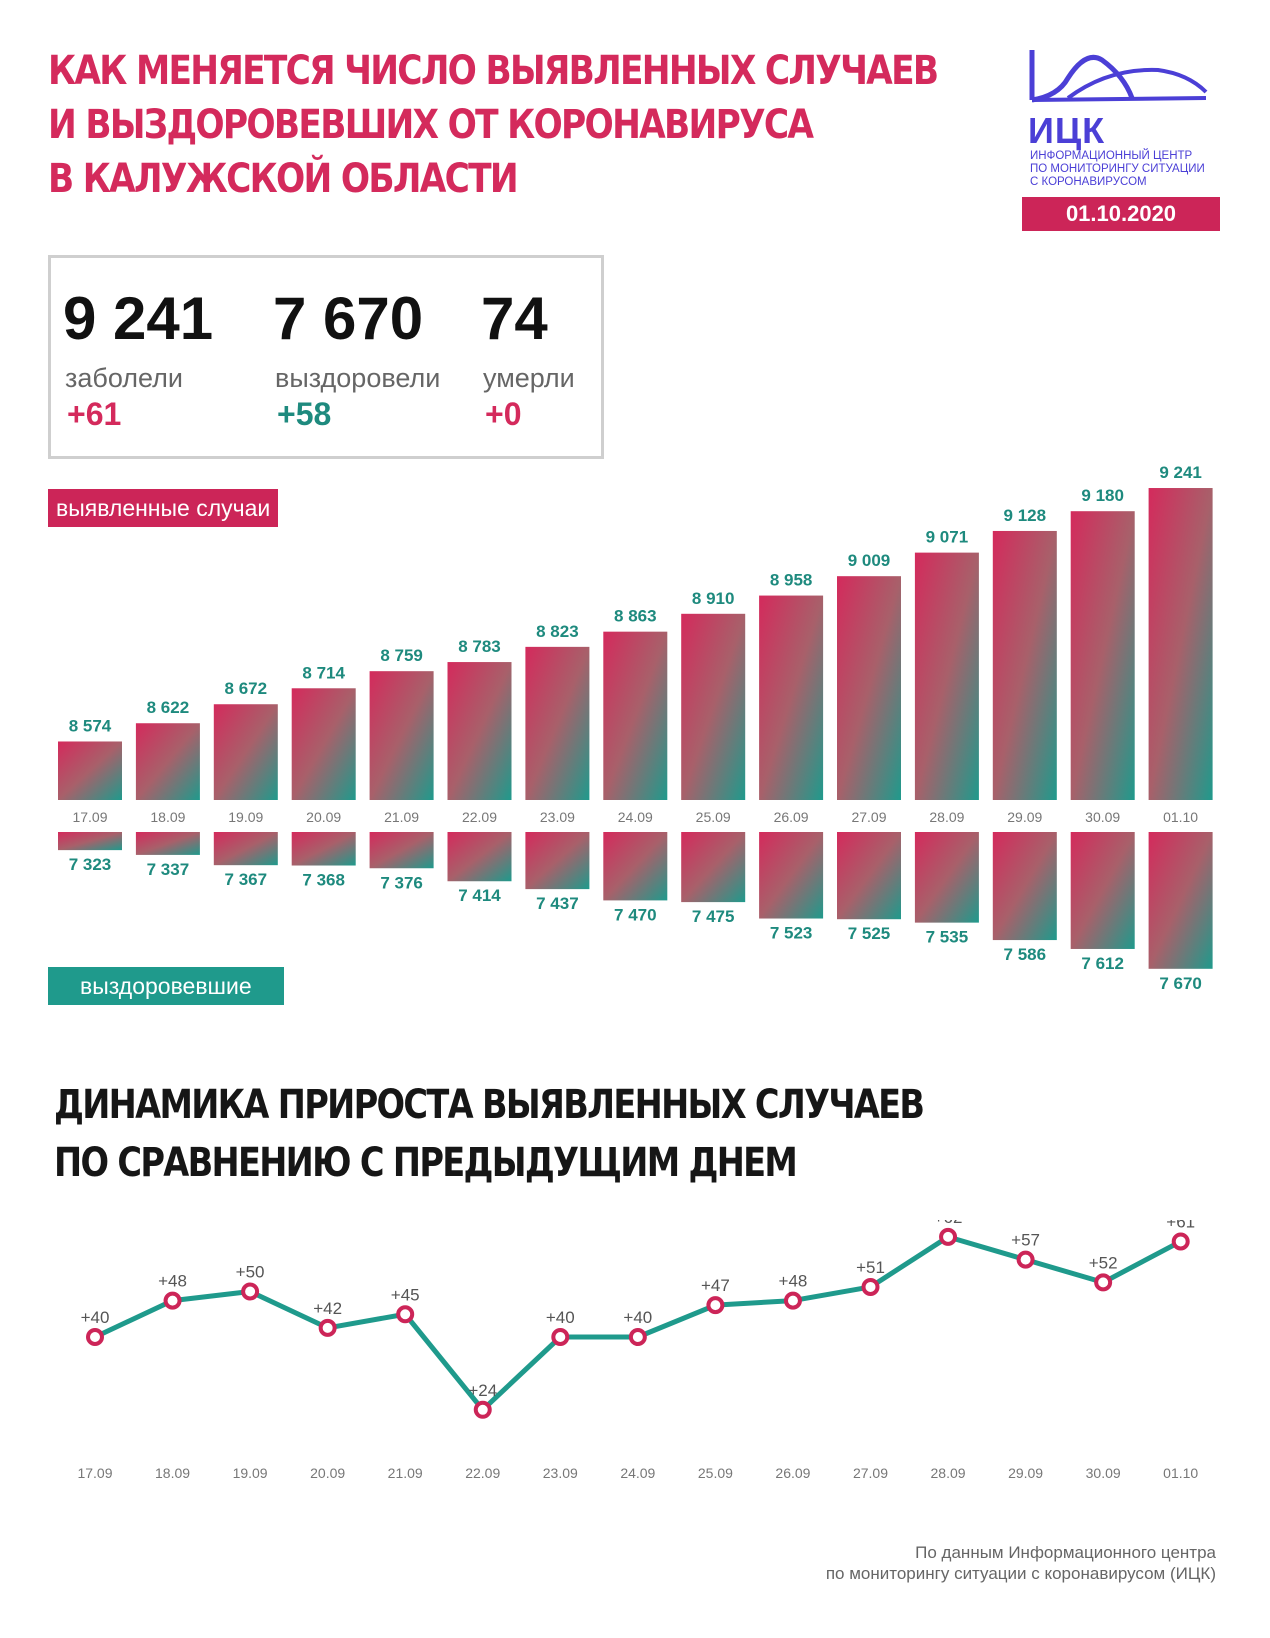 This screenshot has width=1270, height=1638. I want to click on growth-point-label: +52, so click(1103, 1262).